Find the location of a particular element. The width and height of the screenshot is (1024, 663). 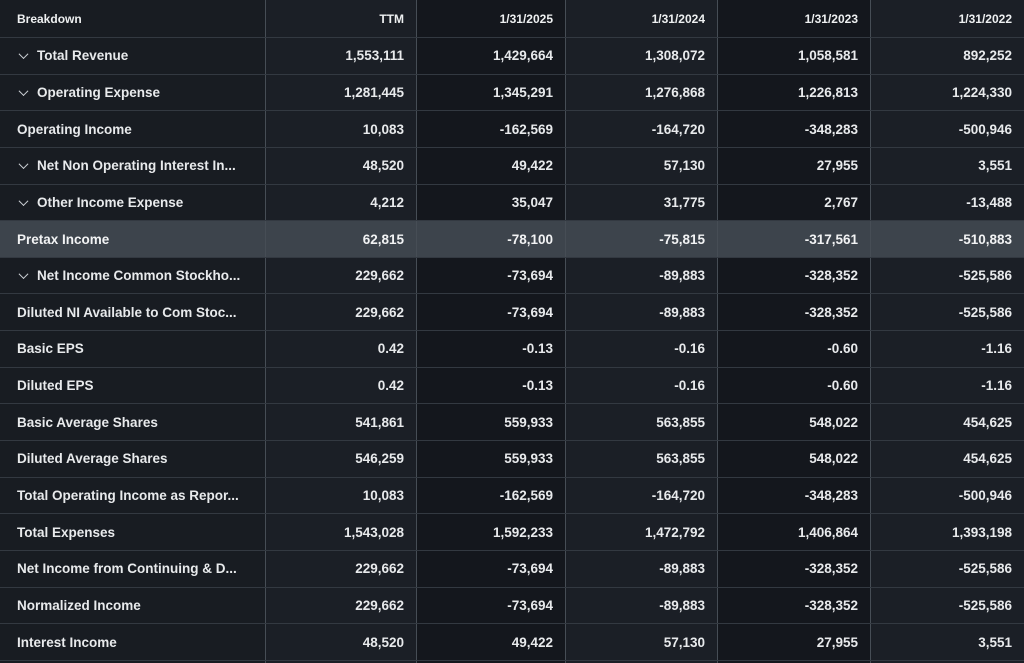

row-label: Basic Average Shares is located at coordinates (87, 422).